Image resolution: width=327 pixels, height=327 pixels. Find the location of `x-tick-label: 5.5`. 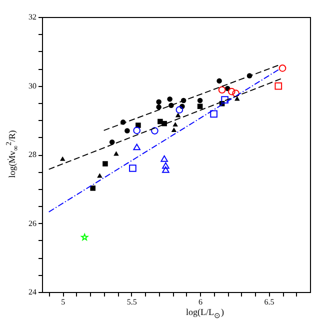

x-tick-label: 5.5 is located at coordinates (131, 302).